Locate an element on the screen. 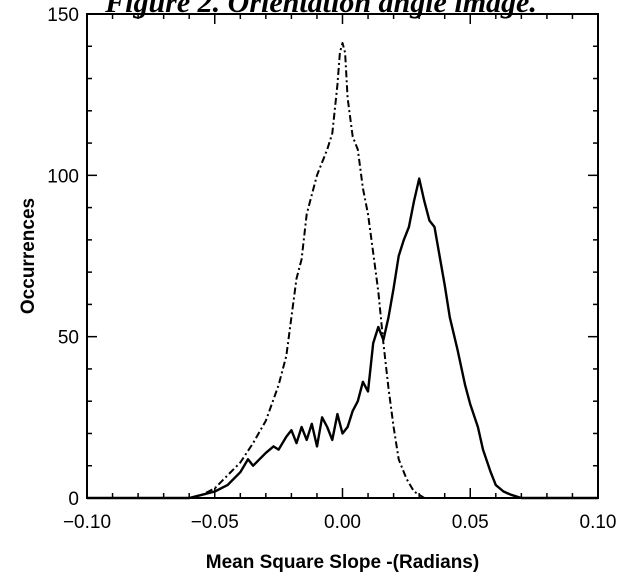 This screenshot has width=642, height=577. y-tick-label: 0 is located at coordinates (73, 499).